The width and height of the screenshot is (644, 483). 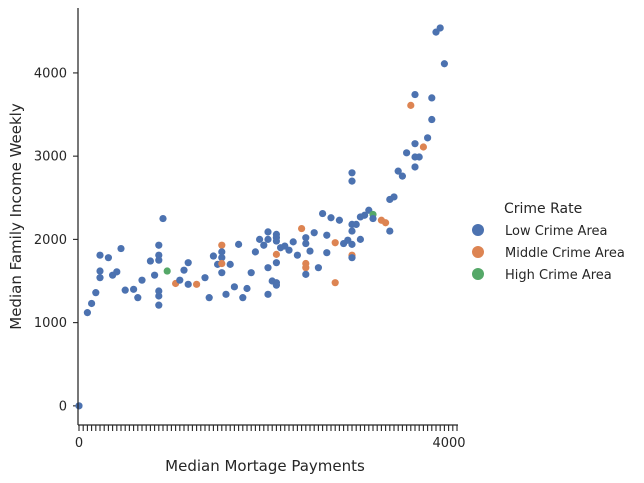 I want to click on y-axis: 0 1000 2000 3000 4000, so click(x=56, y=240).